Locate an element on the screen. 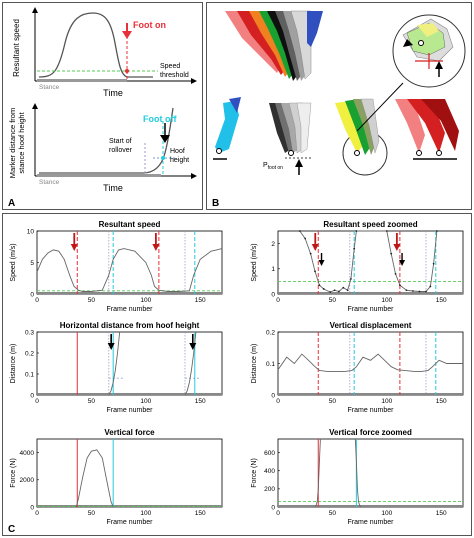 The width and height of the screenshot is (474, 538). limb-fan-top is located at coordinates (274, 45).